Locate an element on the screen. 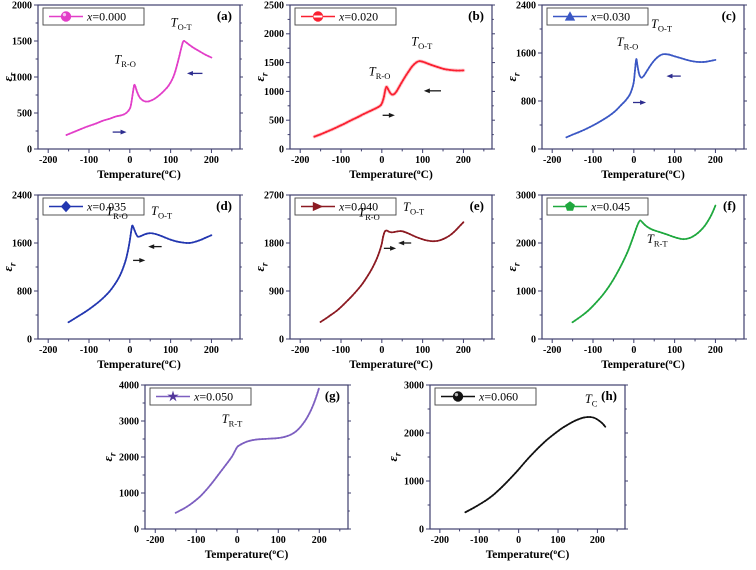  legend-label: x=0.060 is located at coordinates (498, 397).